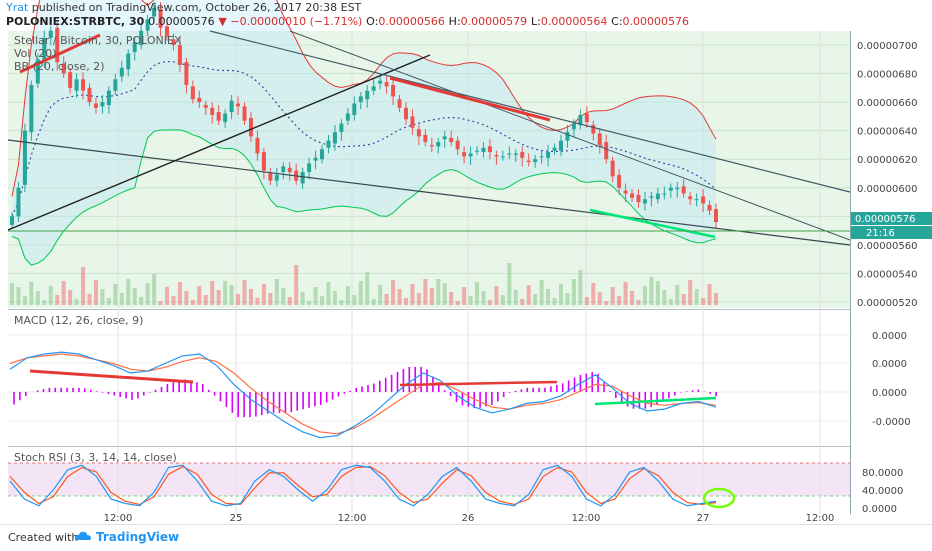  I want to click on time-tick-label: 12:00, so click(820, 518).